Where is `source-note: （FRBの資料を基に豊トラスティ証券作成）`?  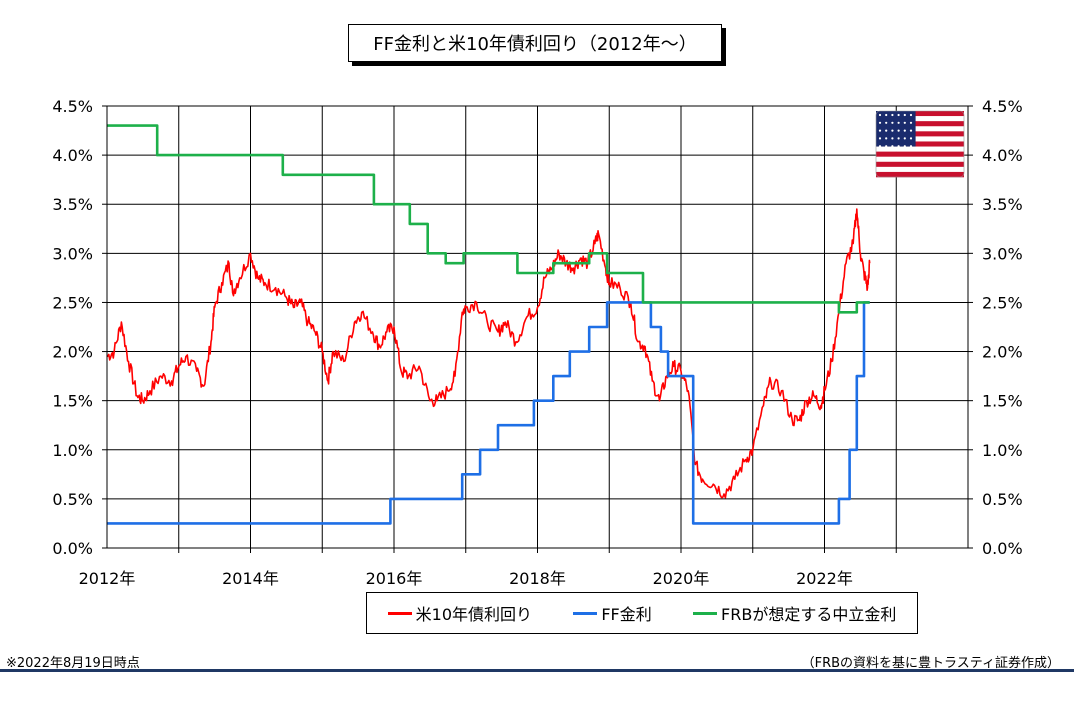 source-note: （FRBの資料を基に豊トラスティ証券作成） is located at coordinates (930, 663).